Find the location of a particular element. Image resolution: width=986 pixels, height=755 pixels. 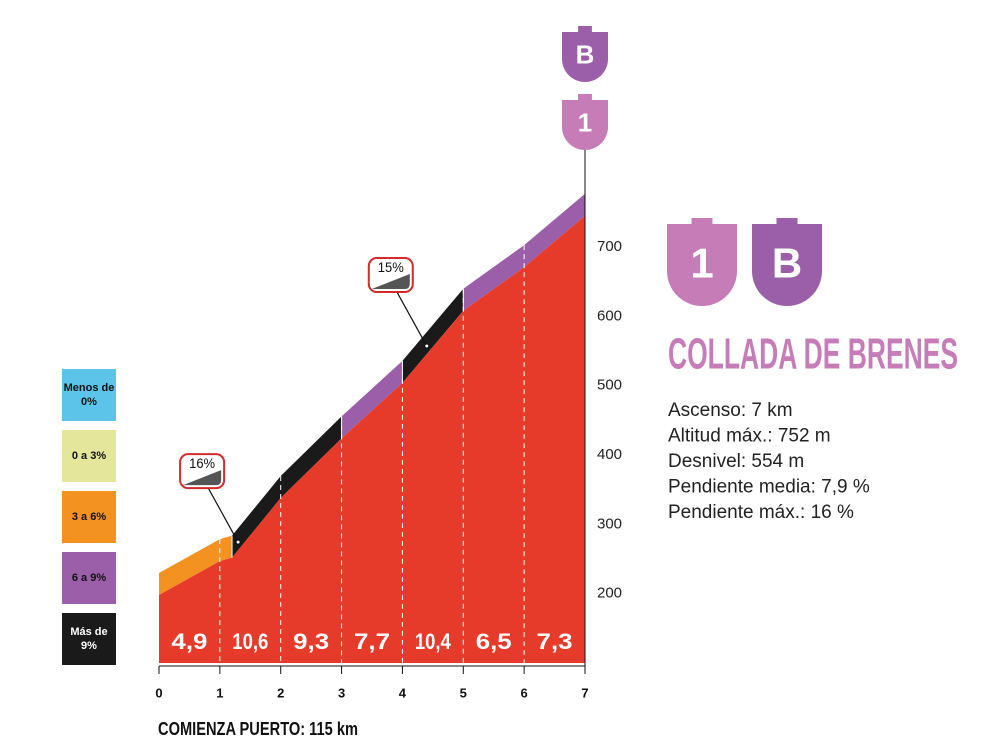

segment-gradient: 10,6 is located at coordinates (250, 641).